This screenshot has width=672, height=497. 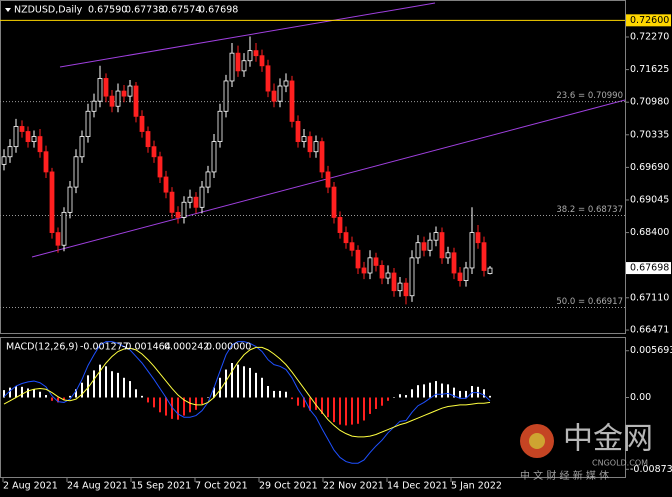 What do you see at coordinates (649, 69) in the screenshot?
I see `y-tick-label: 0.71625` at bounding box center [649, 69].